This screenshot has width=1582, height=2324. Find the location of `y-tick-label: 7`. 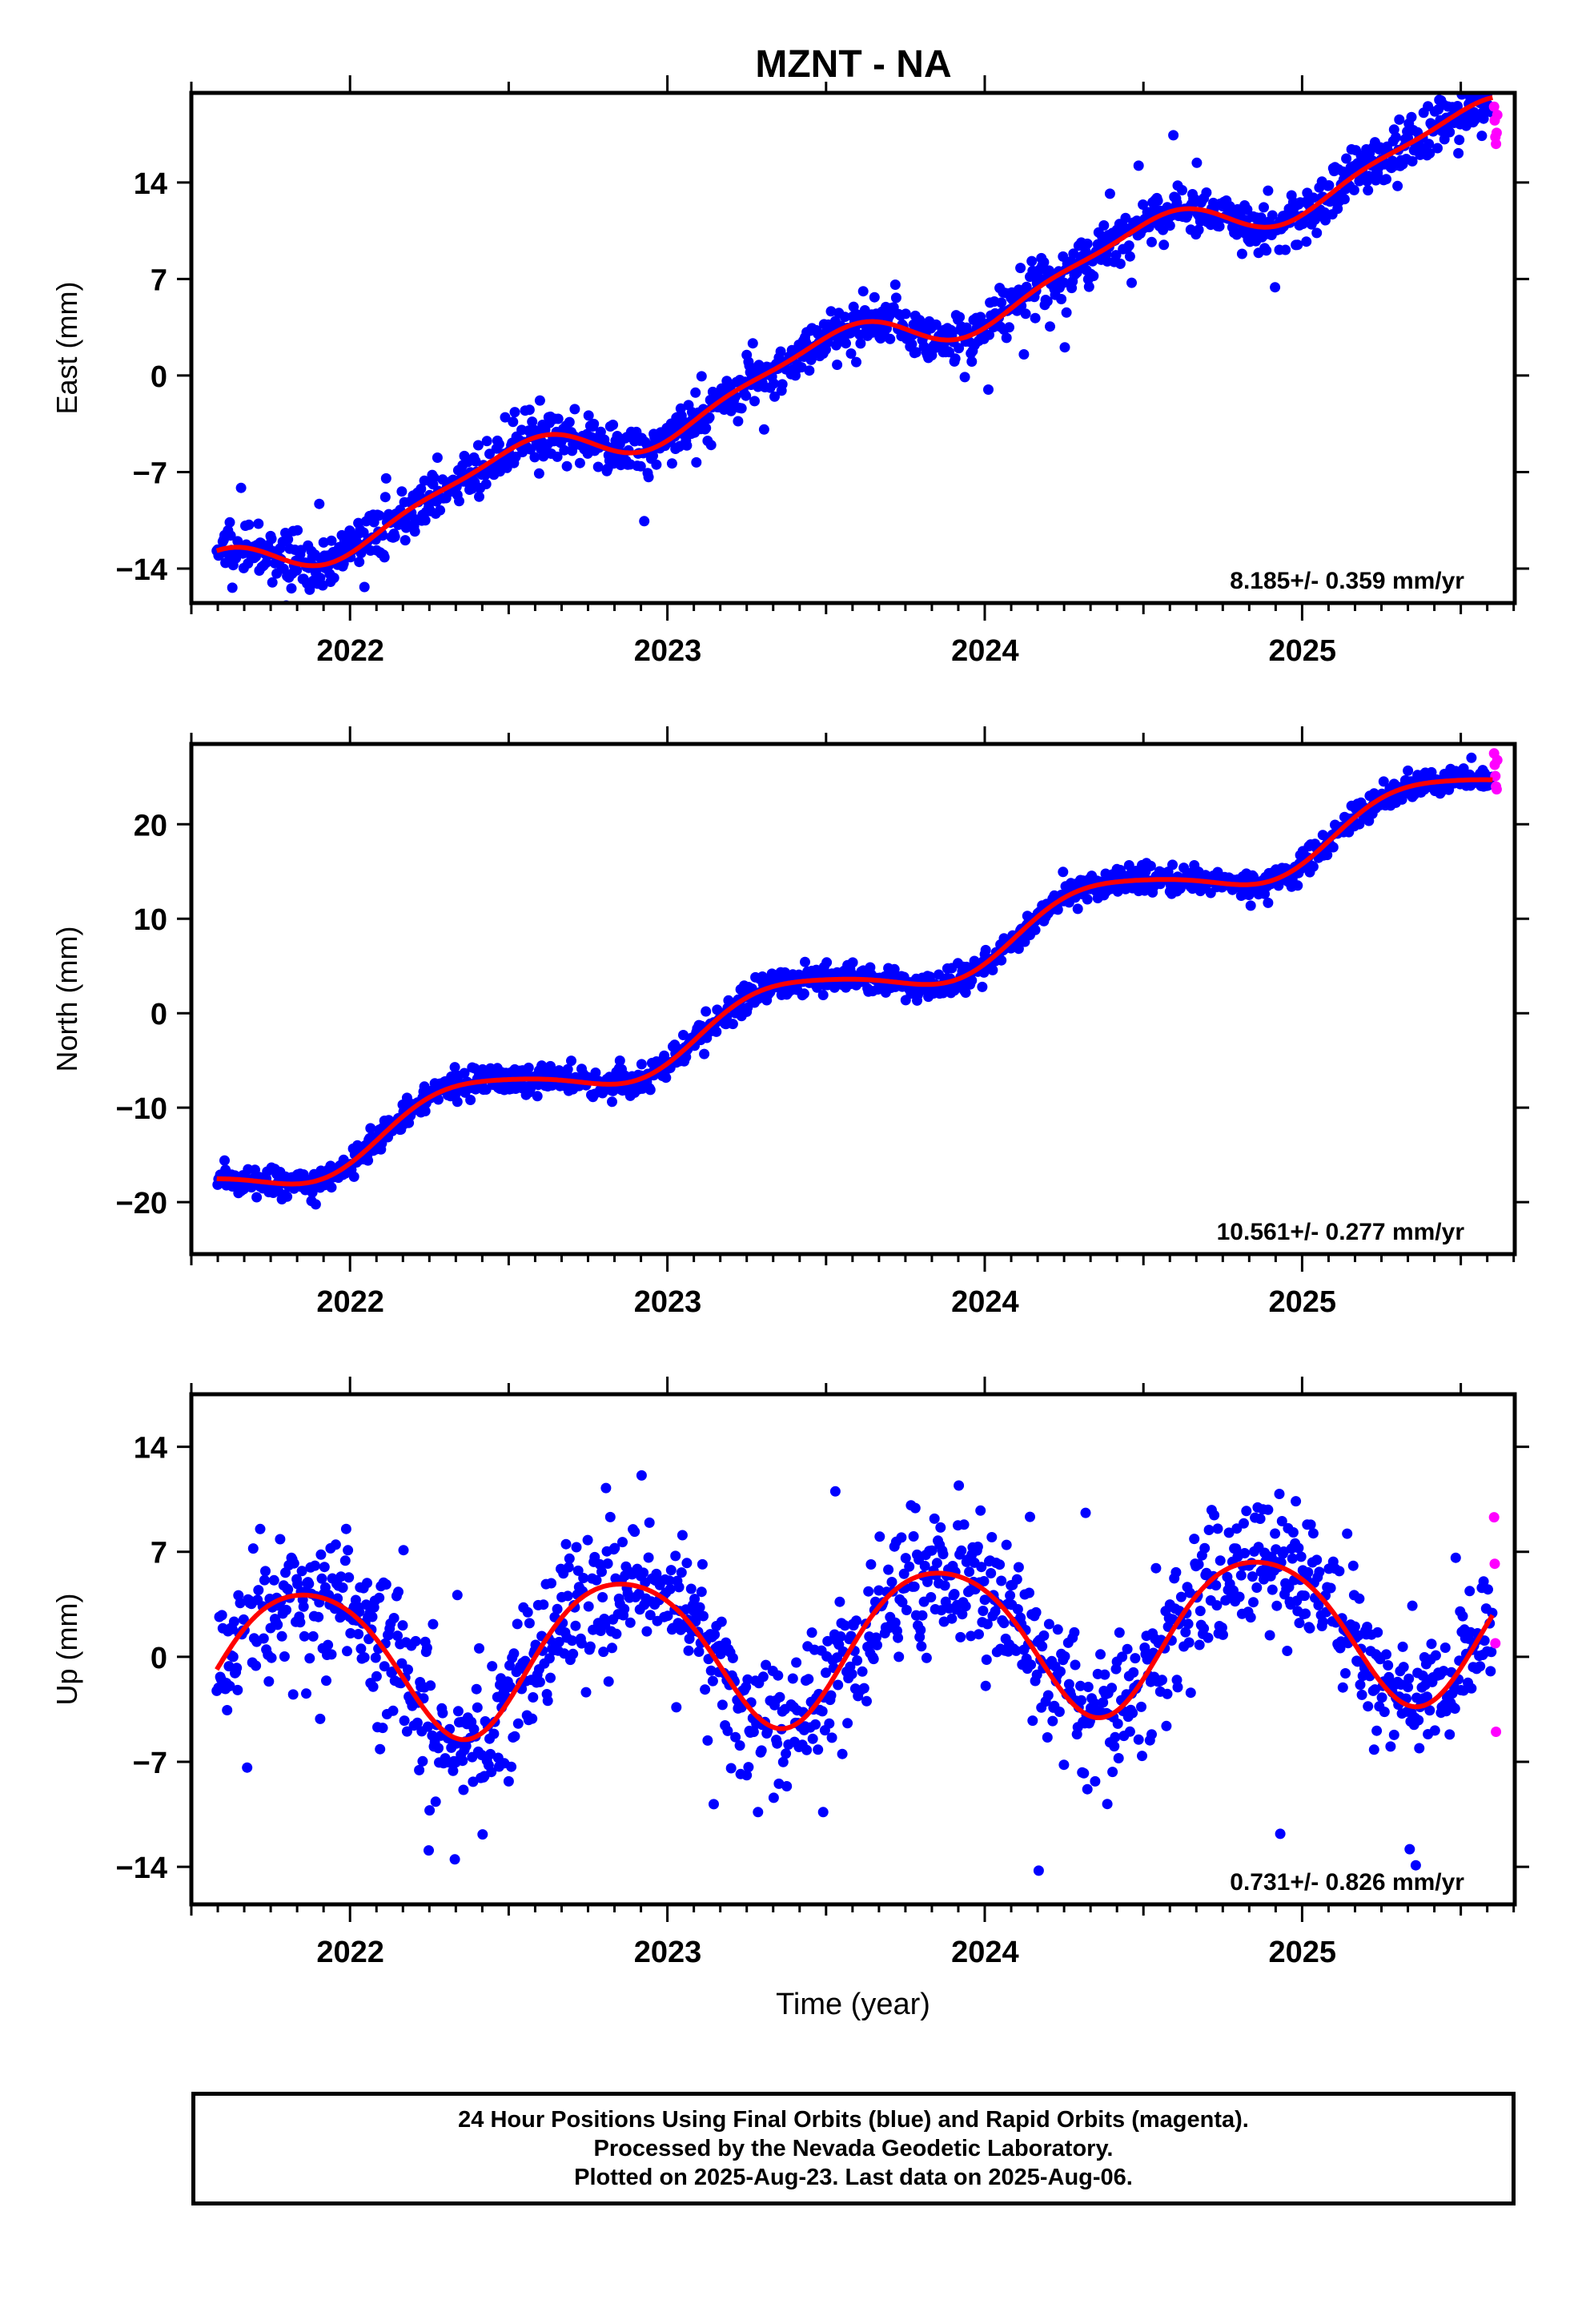

y-tick-label: 7 is located at coordinates (159, 280).